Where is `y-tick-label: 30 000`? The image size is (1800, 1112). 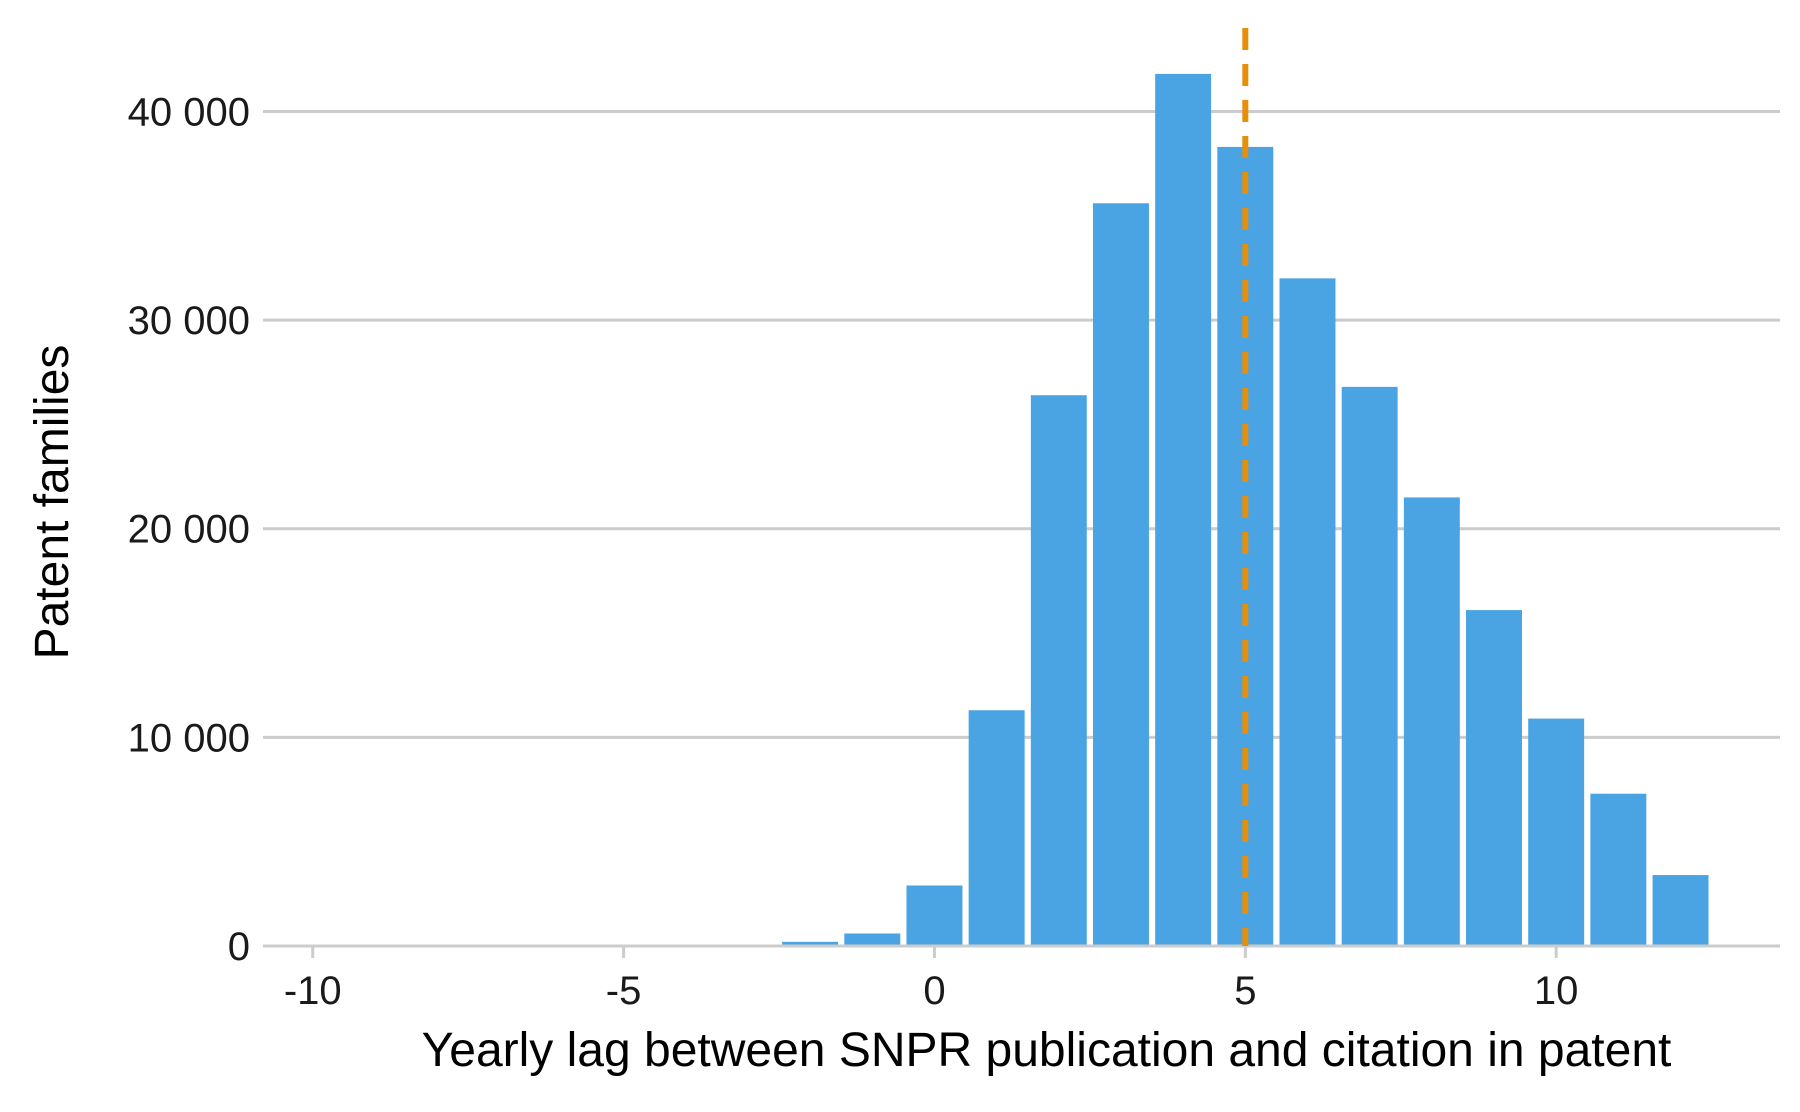 y-tick-label: 30 000 is located at coordinates (189, 321).